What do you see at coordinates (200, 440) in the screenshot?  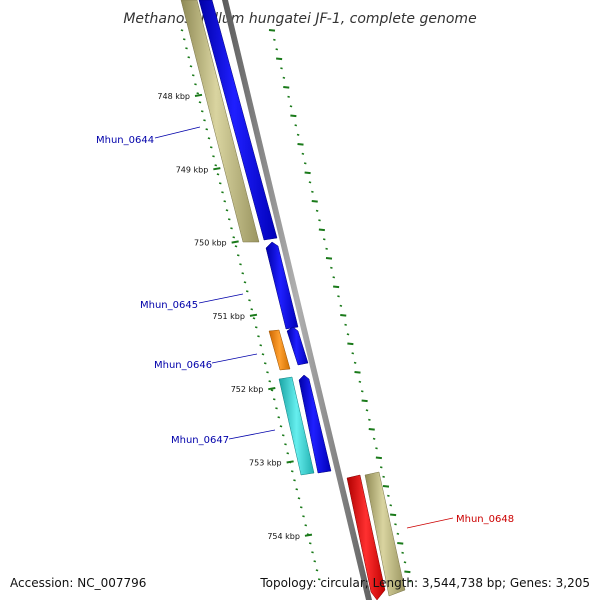 I see `gene-label-0647: Mhun_0647` at bounding box center [200, 440].